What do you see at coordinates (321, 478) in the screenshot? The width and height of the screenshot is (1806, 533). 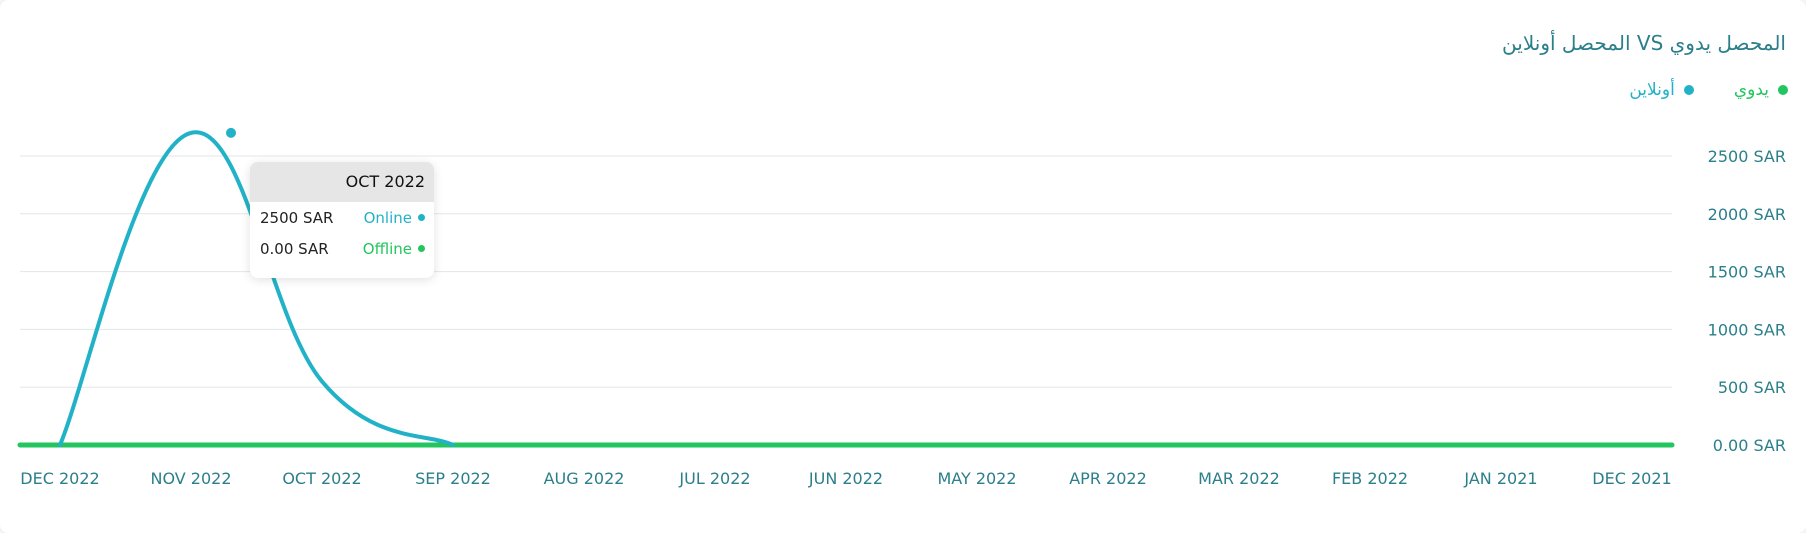 I see `x-tick-label: OCT 2022` at bounding box center [321, 478].